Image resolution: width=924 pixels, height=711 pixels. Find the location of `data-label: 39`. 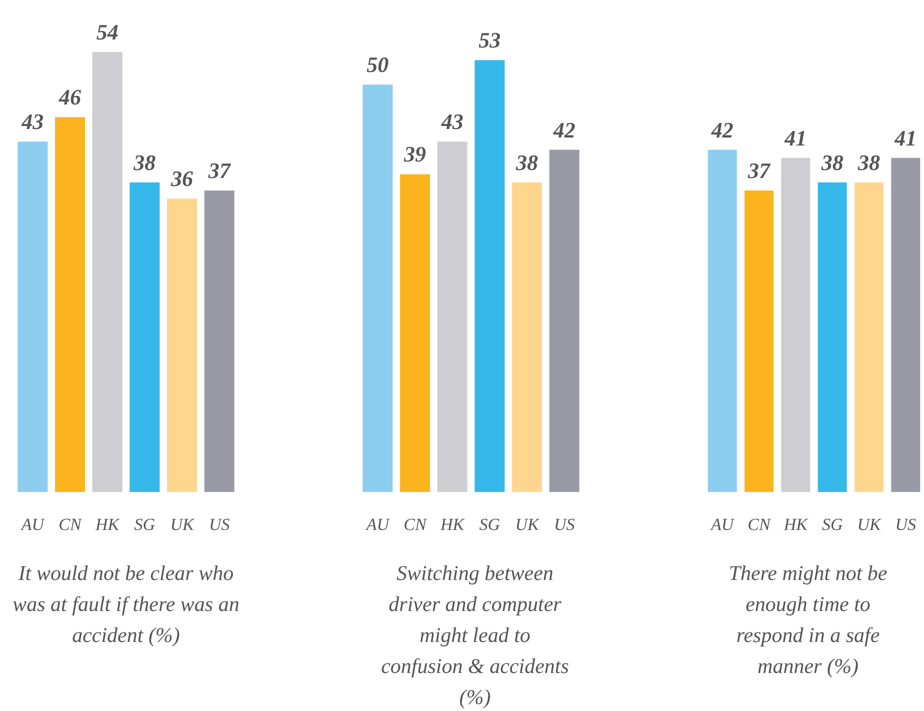

data-label: 39 is located at coordinates (414, 154).